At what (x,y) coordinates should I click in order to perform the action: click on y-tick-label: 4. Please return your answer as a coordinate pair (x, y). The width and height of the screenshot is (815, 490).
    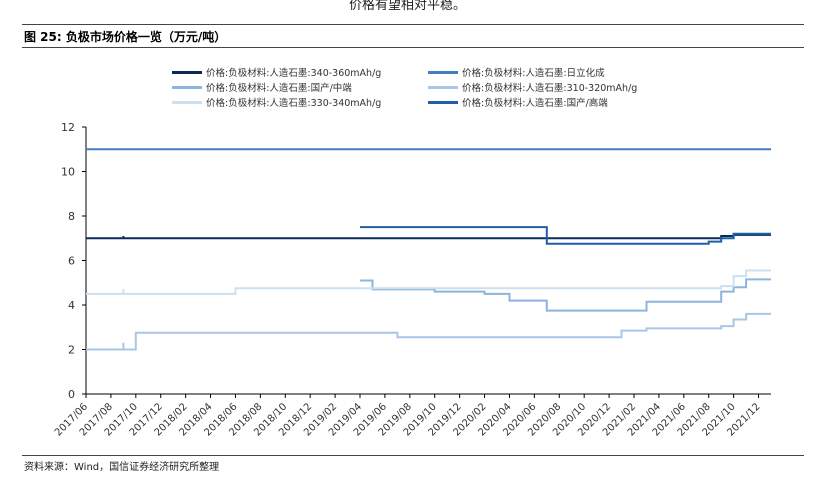
    Looking at the image, I should click on (71, 305).